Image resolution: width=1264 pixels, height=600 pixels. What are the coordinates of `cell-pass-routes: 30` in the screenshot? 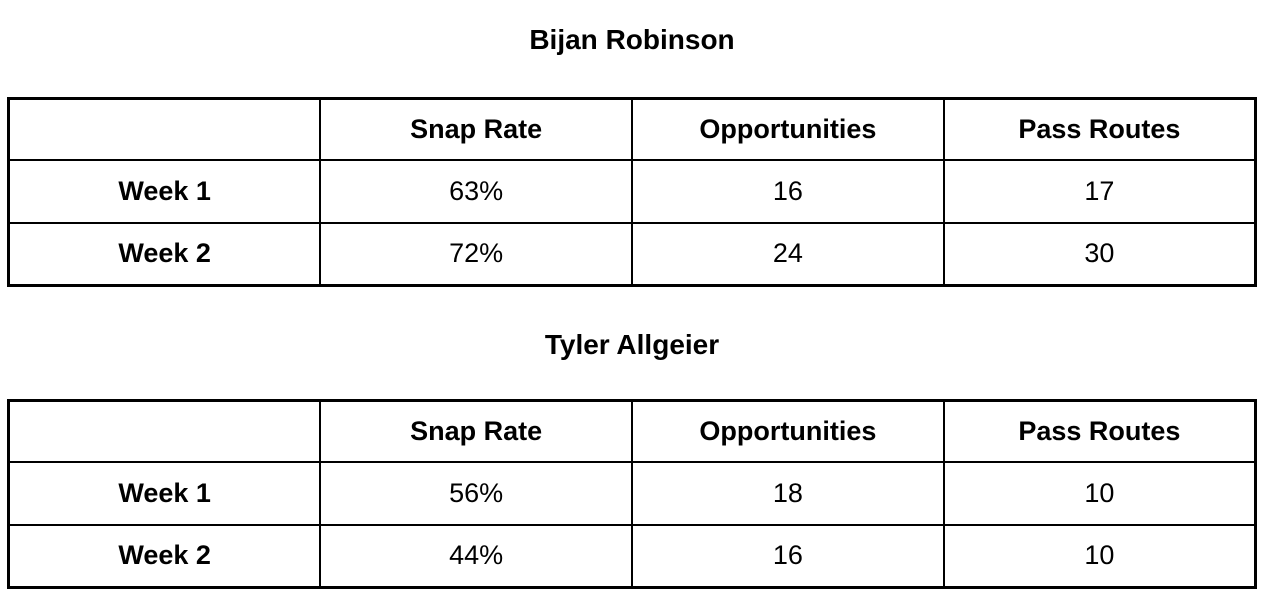 It's located at (1099, 254).